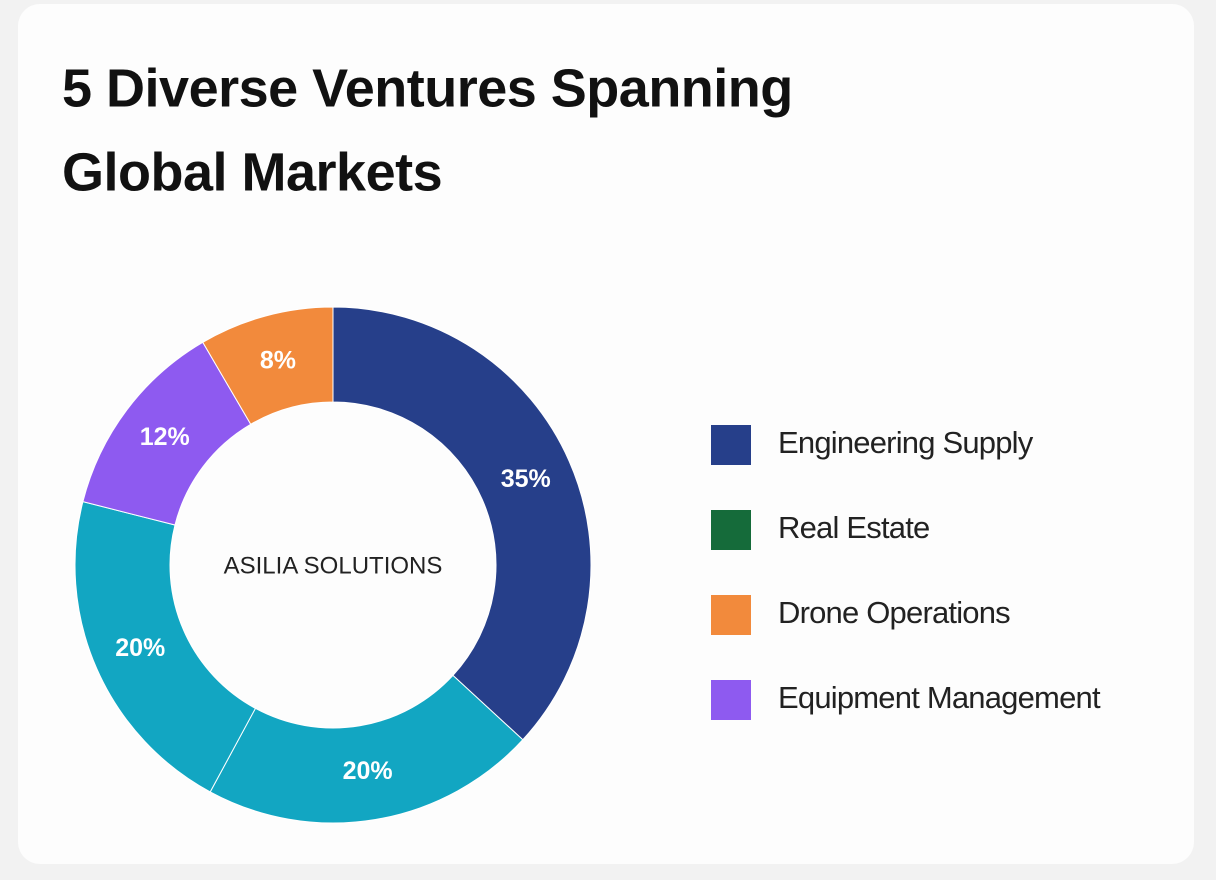  I want to click on center-label: ASILIA SOLUTIONS, so click(333, 565).